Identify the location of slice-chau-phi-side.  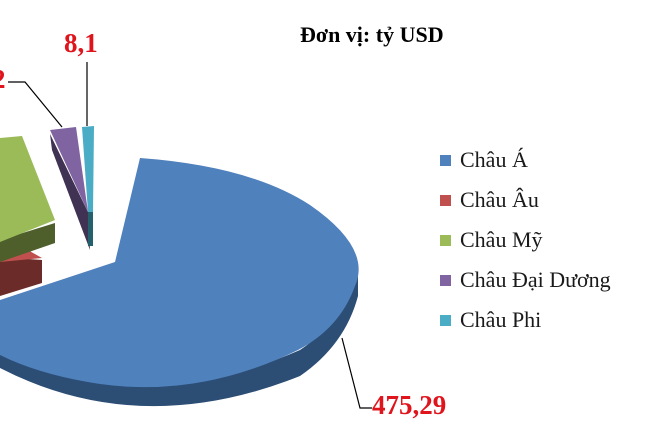
(90, 229).